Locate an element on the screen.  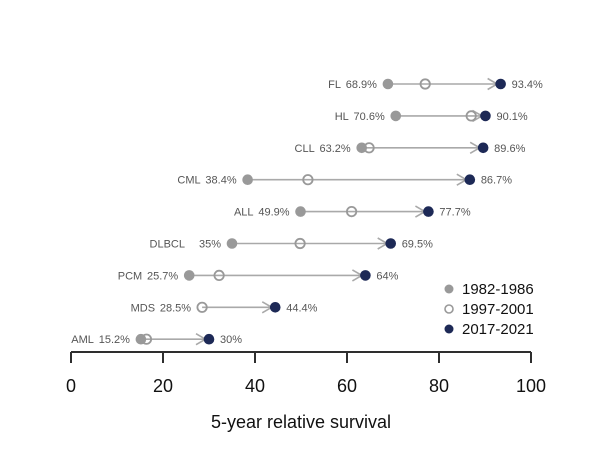
row-cml: CML 38.4% 86.7% is located at coordinates (344, 180).